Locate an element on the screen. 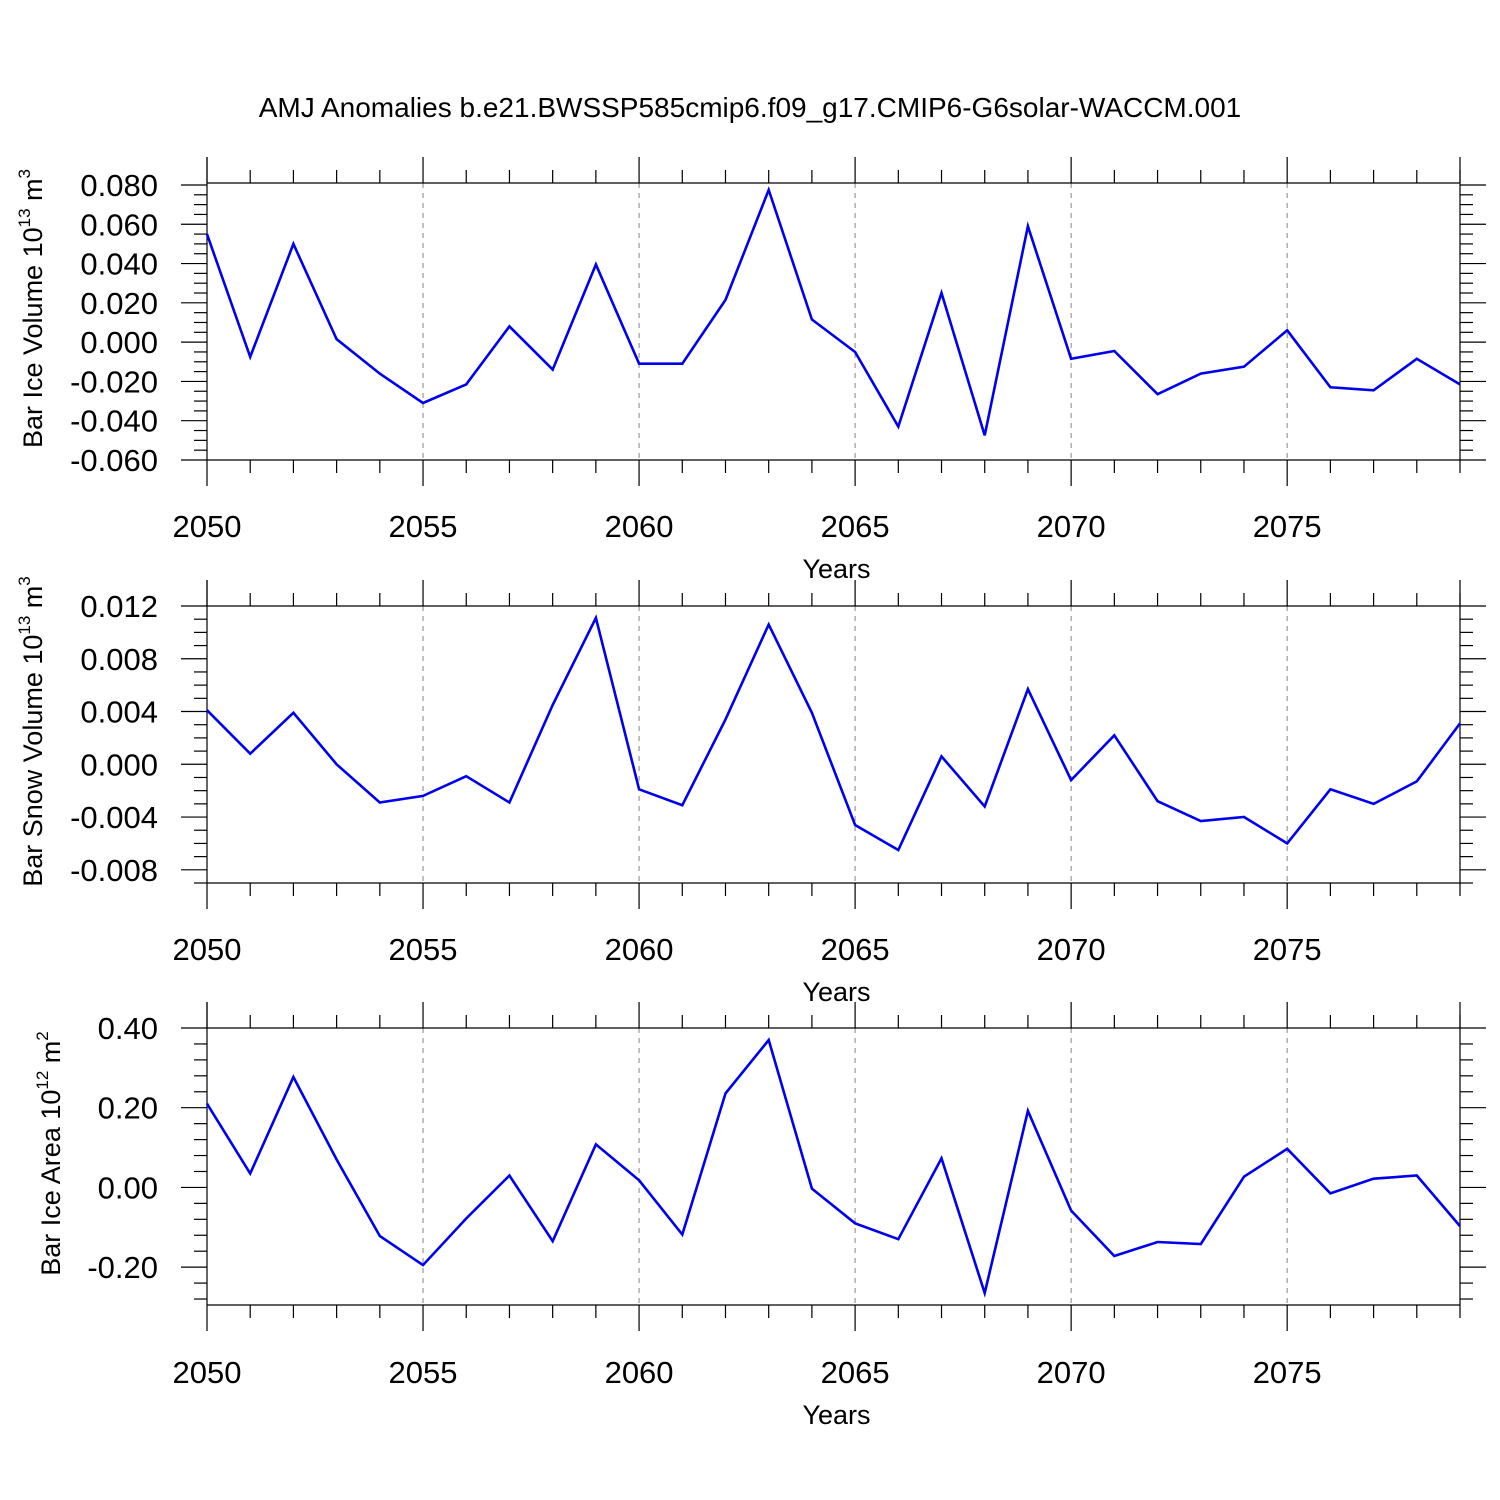 The image size is (1500, 1500). y-tick-label: -0.040 is located at coordinates (114, 421).